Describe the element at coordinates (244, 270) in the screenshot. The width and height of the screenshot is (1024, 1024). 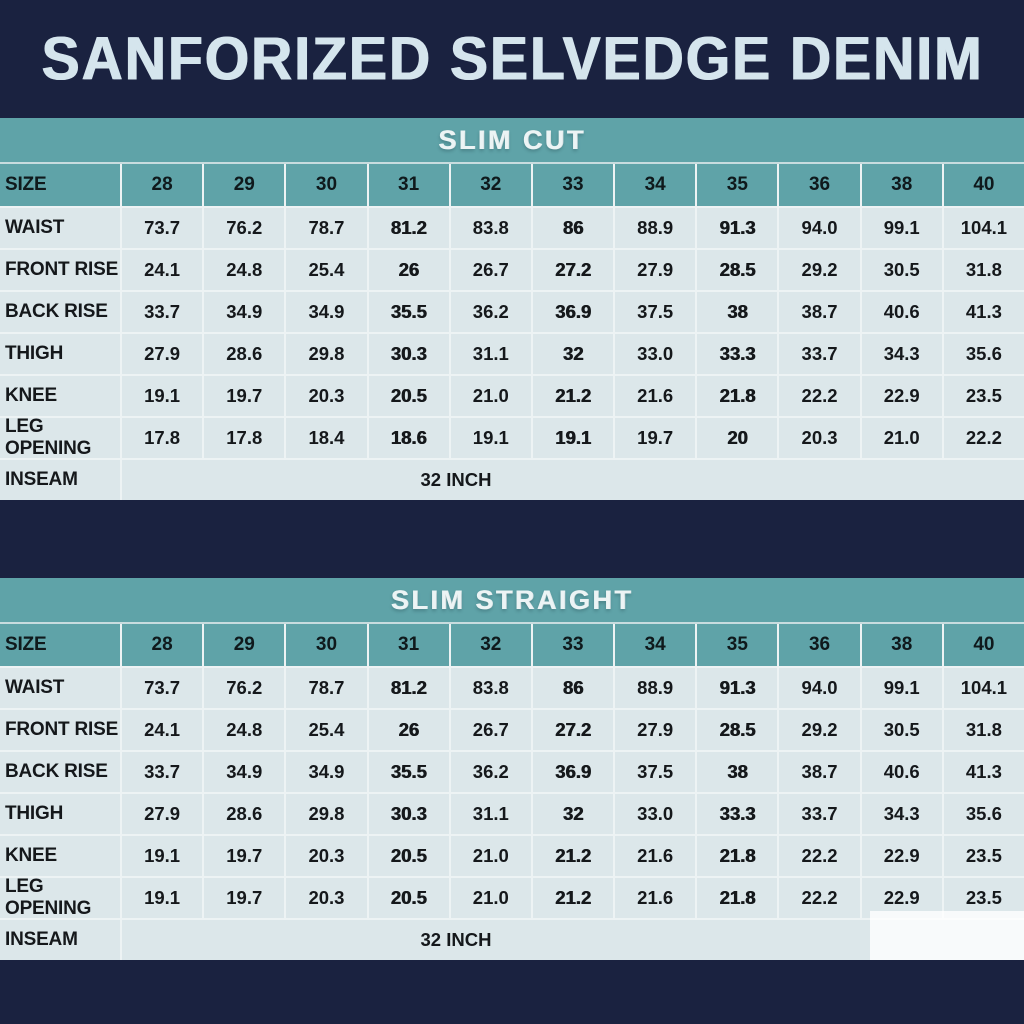
I see `value-cell: 24.8` at that location.